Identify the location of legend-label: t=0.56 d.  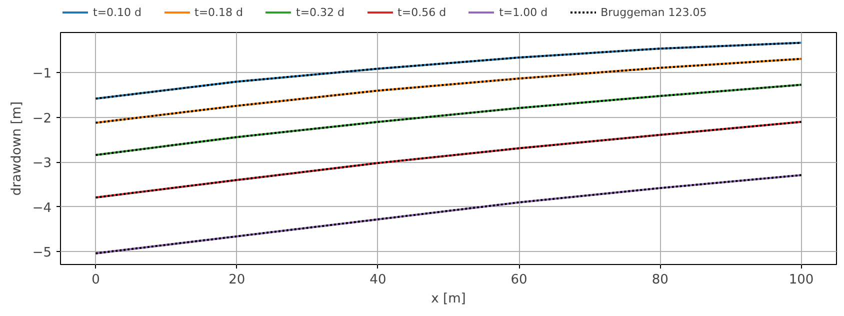
(422, 12).